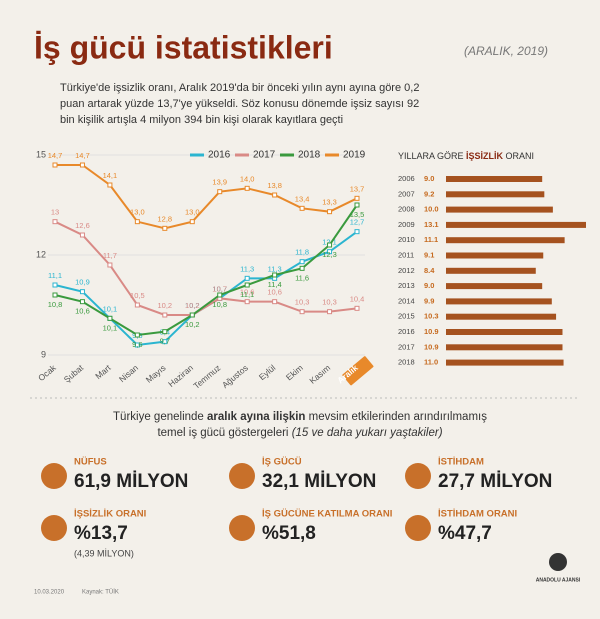 The height and width of the screenshot is (619, 600). I want to click on data-label: 11.0, so click(431, 362).